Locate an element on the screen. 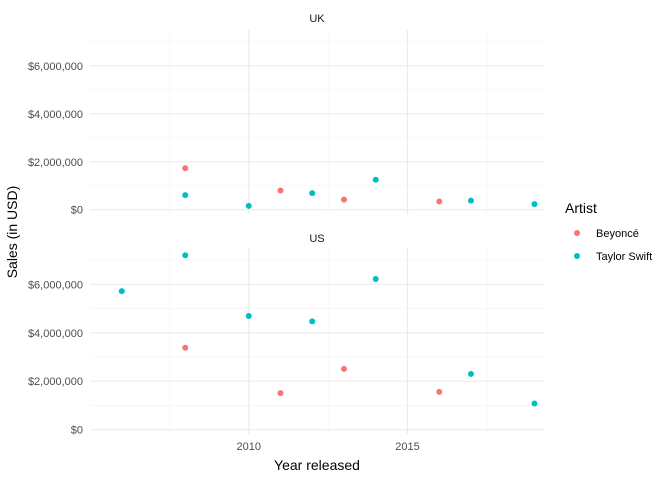 The height and width of the screenshot is (480, 672). legend: Artist Beyoncé Taylor Swift is located at coordinates (608, 231).